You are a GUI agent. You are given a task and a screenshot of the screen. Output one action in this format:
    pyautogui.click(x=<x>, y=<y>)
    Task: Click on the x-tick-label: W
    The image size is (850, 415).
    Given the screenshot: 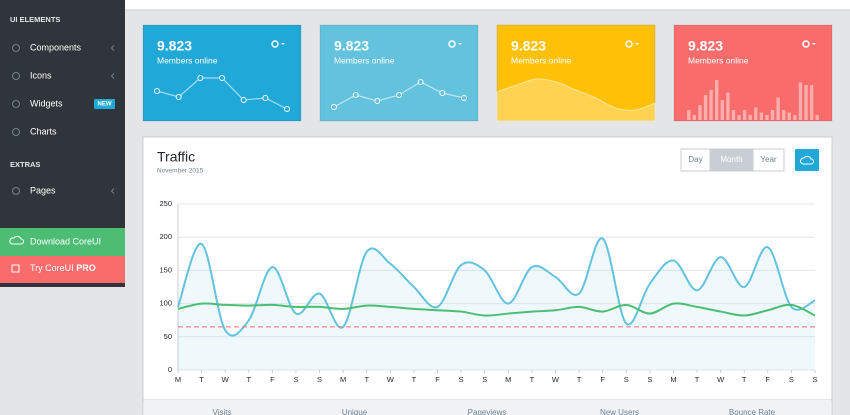 What is the action you would take?
    pyautogui.click(x=226, y=379)
    